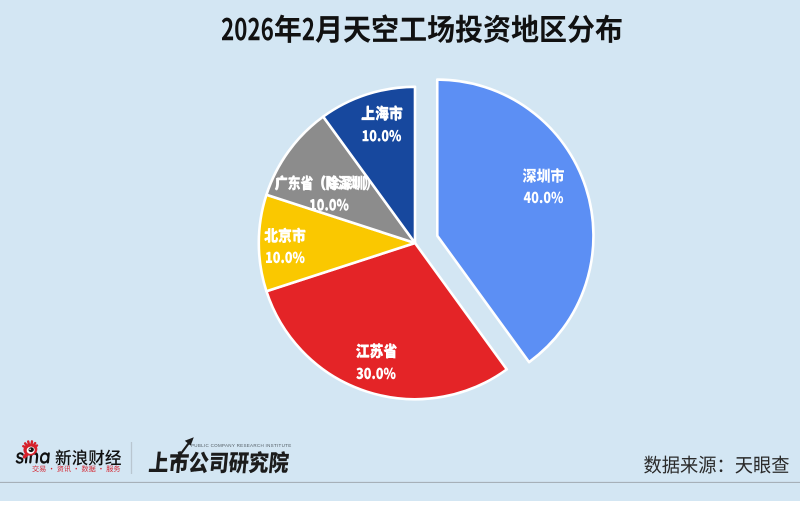  I want to click on svg-text:PUBLIC COMPANY RESEARCH INSTIT: PUBLIC COMPANY RESEARCH INSTITUTE, so click(241, 445).